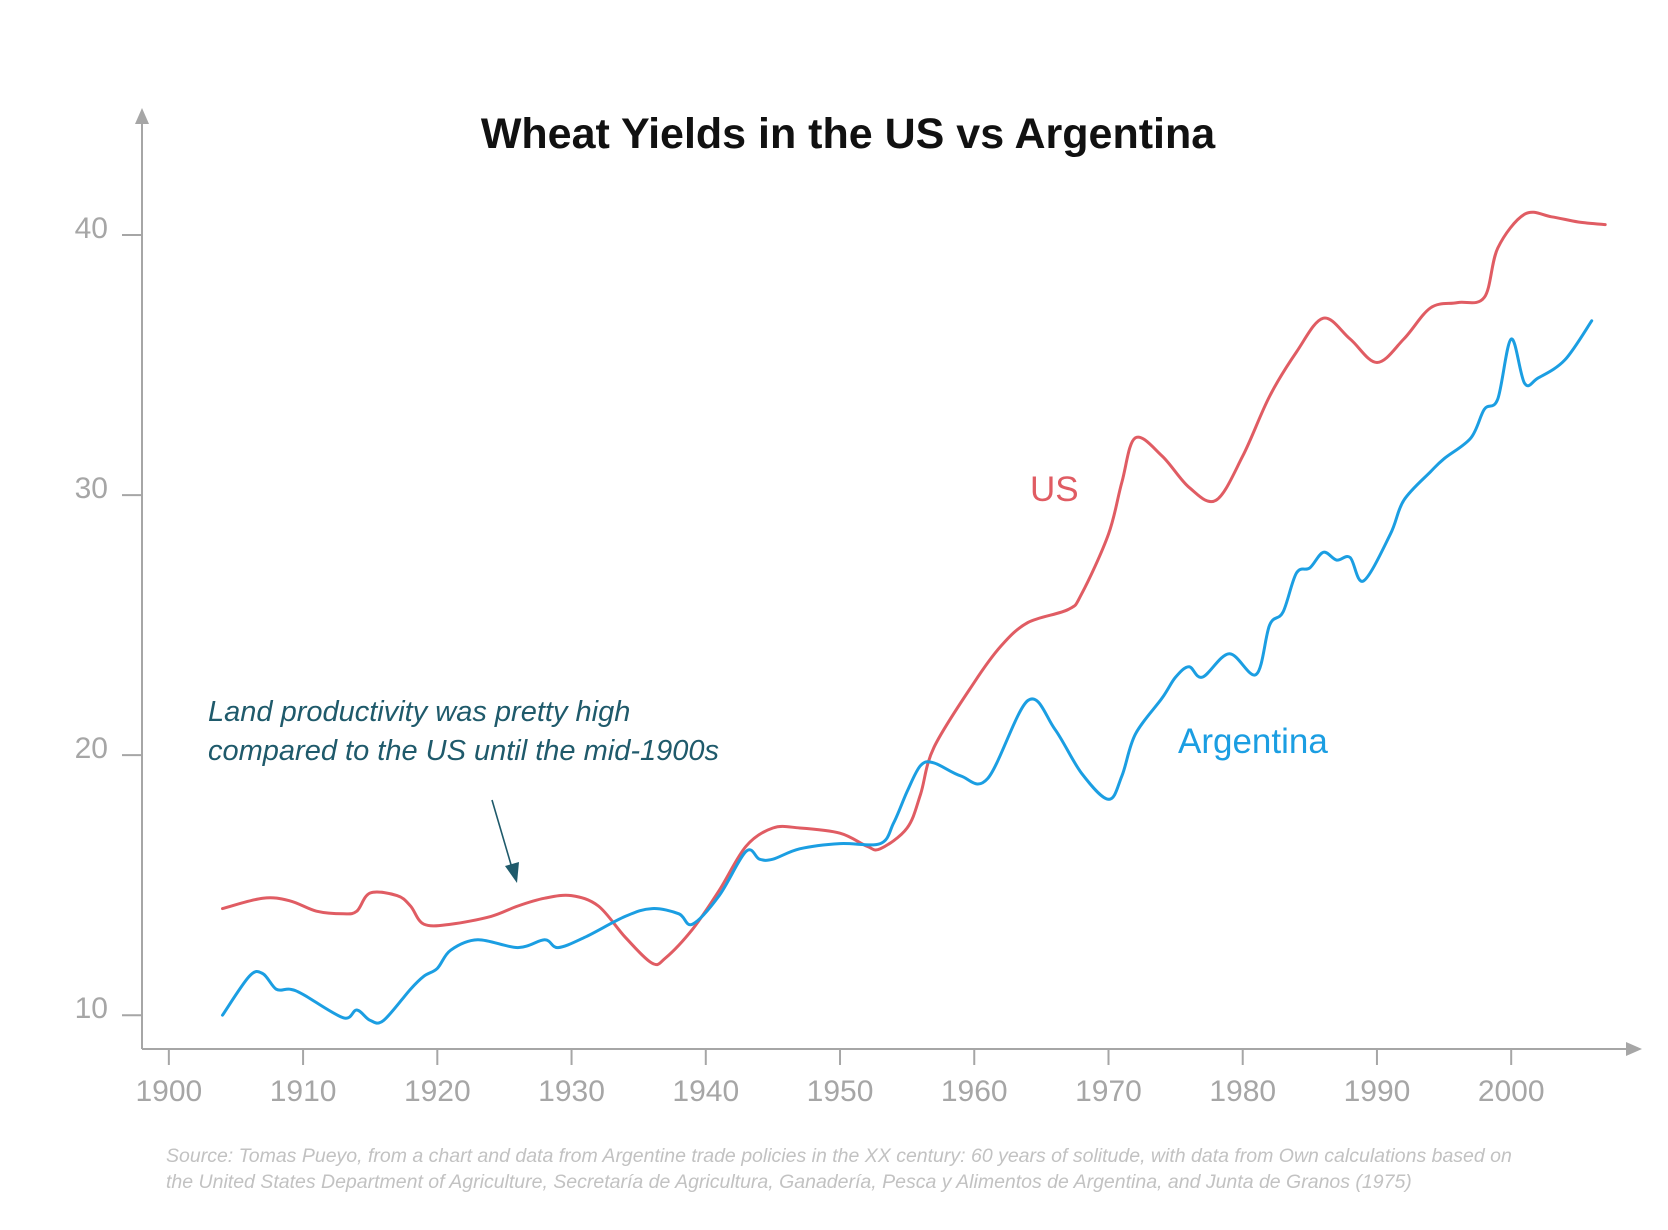 This screenshot has height=1230, width=1668. What do you see at coordinates (463, 751) in the screenshot?
I see `annotation-line-2: compared to the US until the mid-1900s` at bounding box center [463, 751].